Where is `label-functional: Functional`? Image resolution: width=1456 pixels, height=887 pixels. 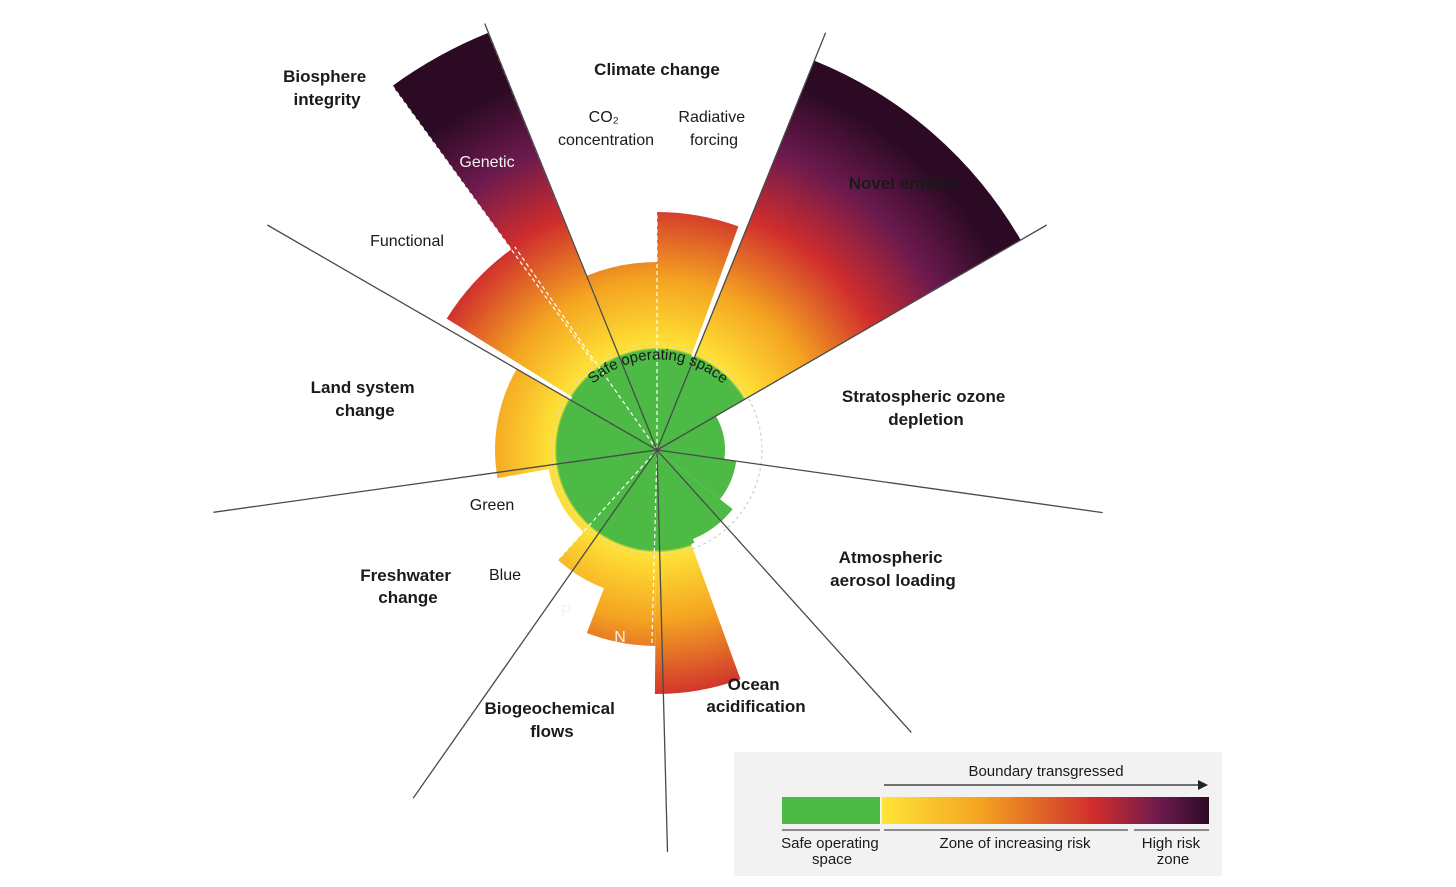 label-functional: Functional is located at coordinates (407, 241).